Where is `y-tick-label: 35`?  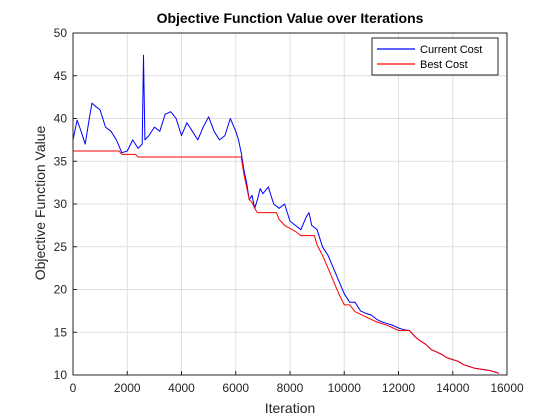 y-tick-label: 35 is located at coordinates (61, 161).